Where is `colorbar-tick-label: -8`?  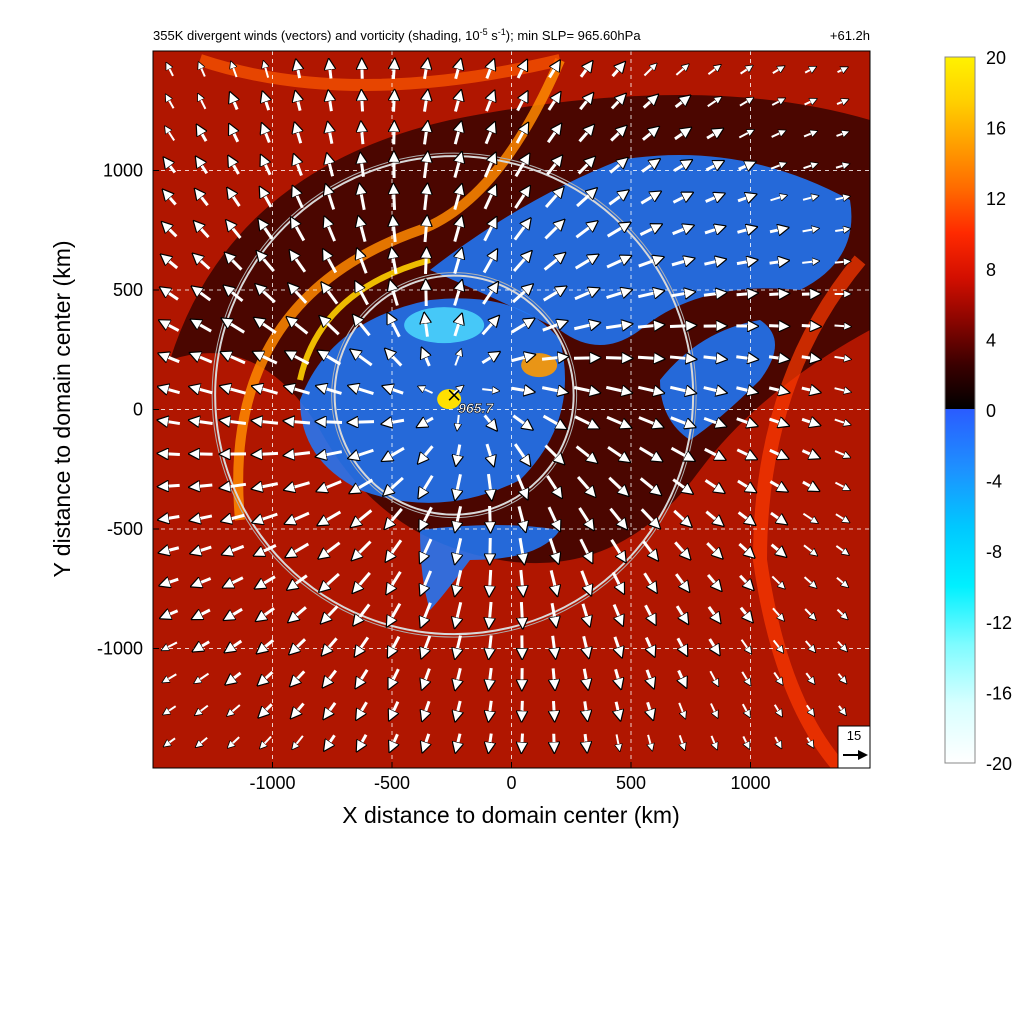
colorbar-tick-label: -8 is located at coordinates (994, 552).